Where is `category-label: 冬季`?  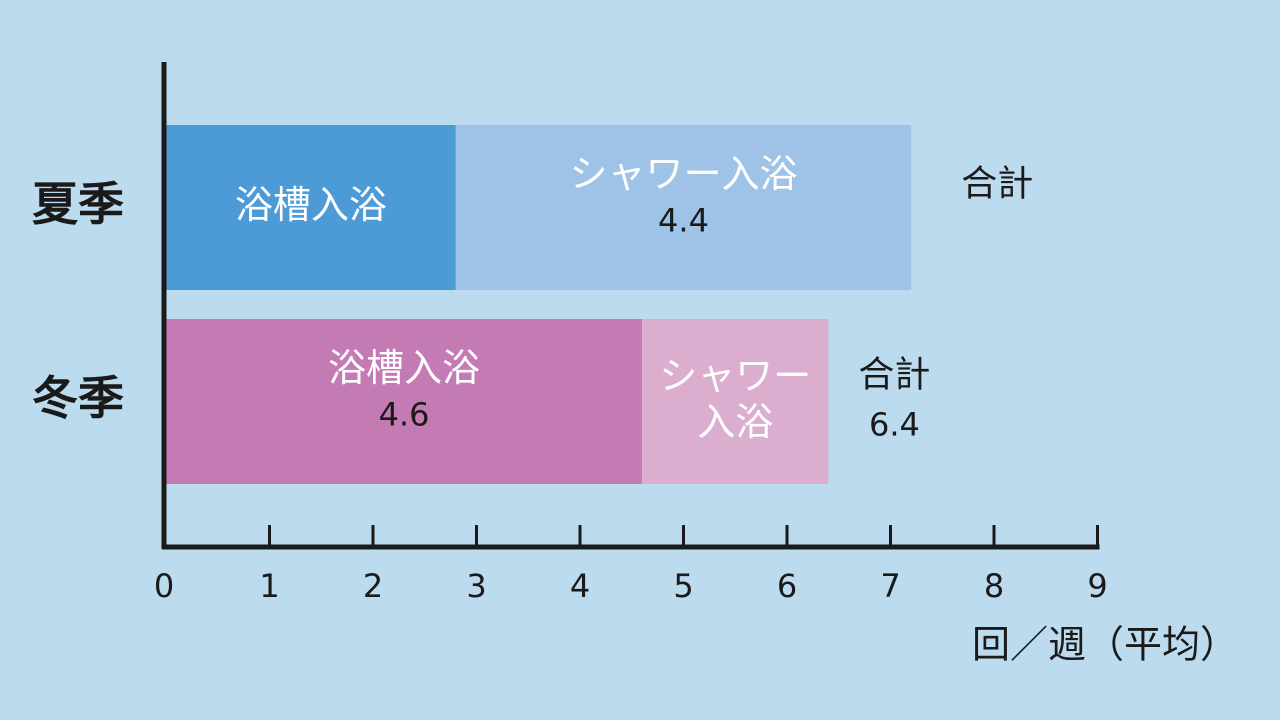
category-label: 冬季 is located at coordinates (78, 398).